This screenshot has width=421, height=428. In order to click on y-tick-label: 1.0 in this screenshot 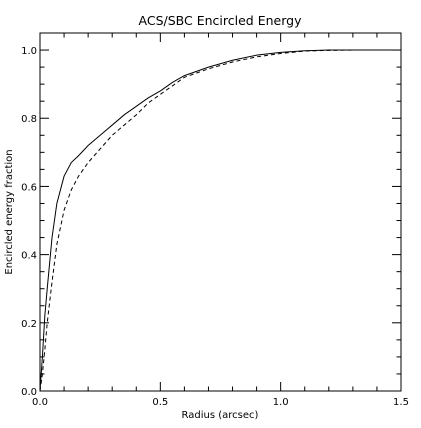, I will do `click(29, 51)`.